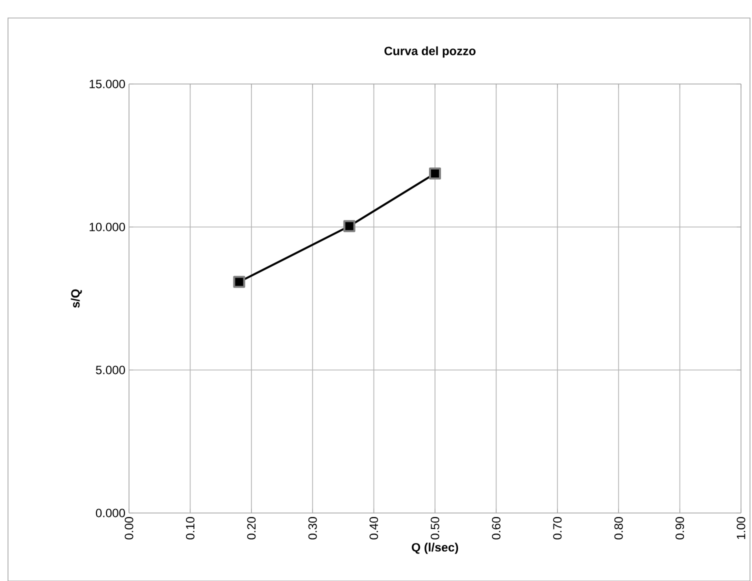 The width and height of the screenshot is (752, 581). What do you see at coordinates (108, 84) in the screenshot?
I see `y-tick-label: 15.000` at bounding box center [108, 84].